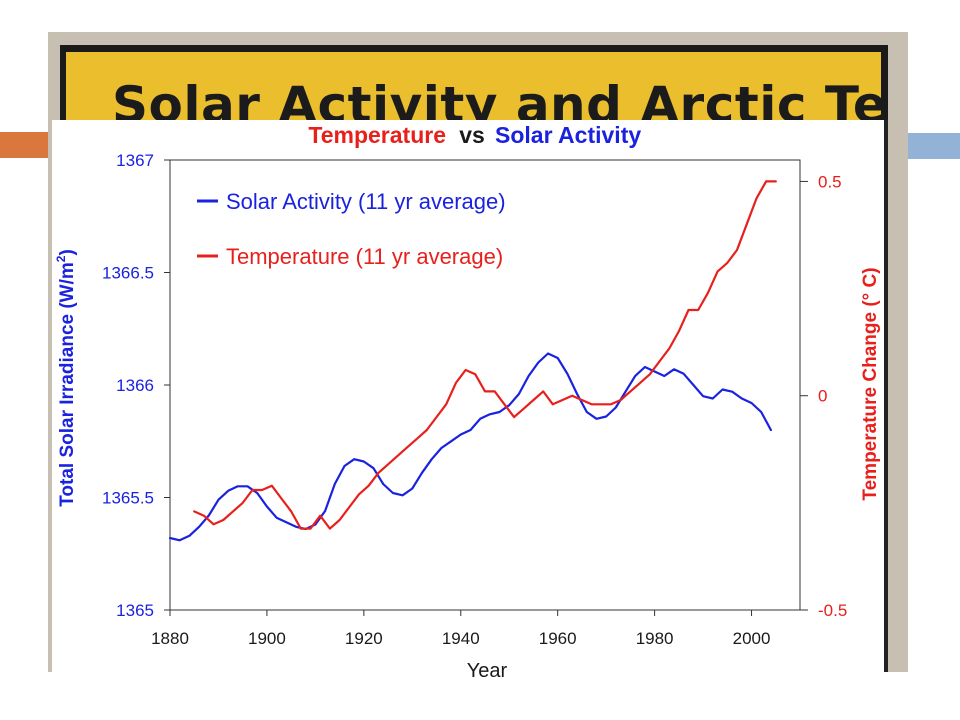  Describe the element at coordinates (832, 610) in the screenshot. I see `y-right-tick-label-2: -0.5` at that location.